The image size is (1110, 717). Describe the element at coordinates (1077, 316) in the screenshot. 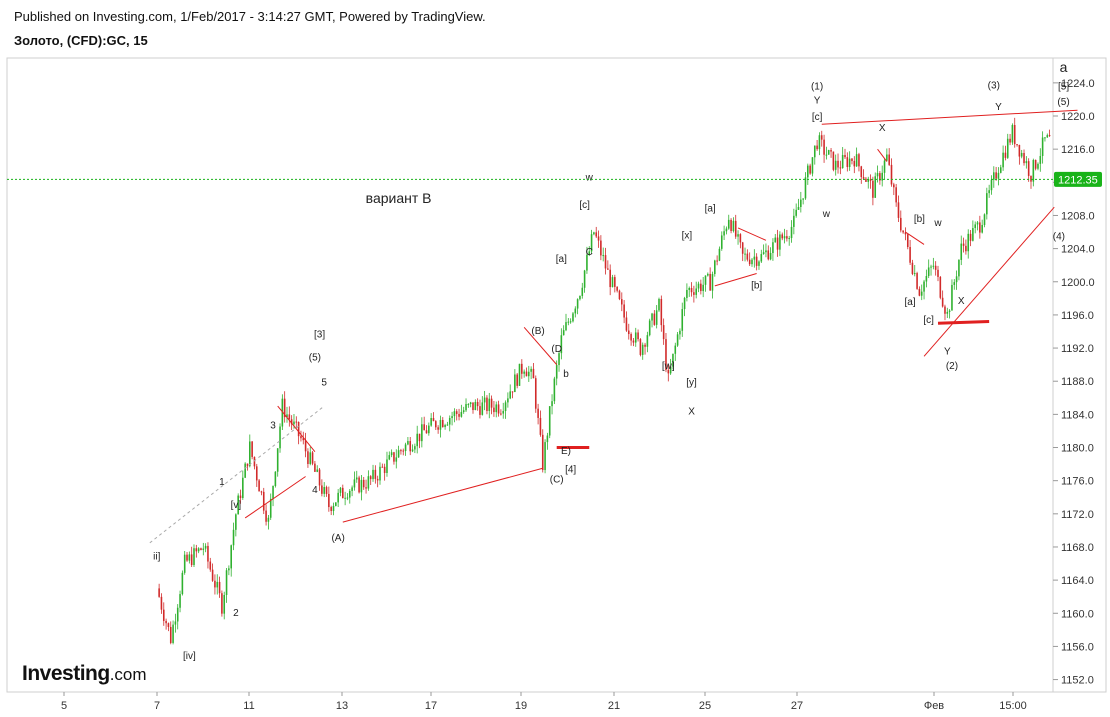

I see `y-tick-label: 1196.0` at that location.